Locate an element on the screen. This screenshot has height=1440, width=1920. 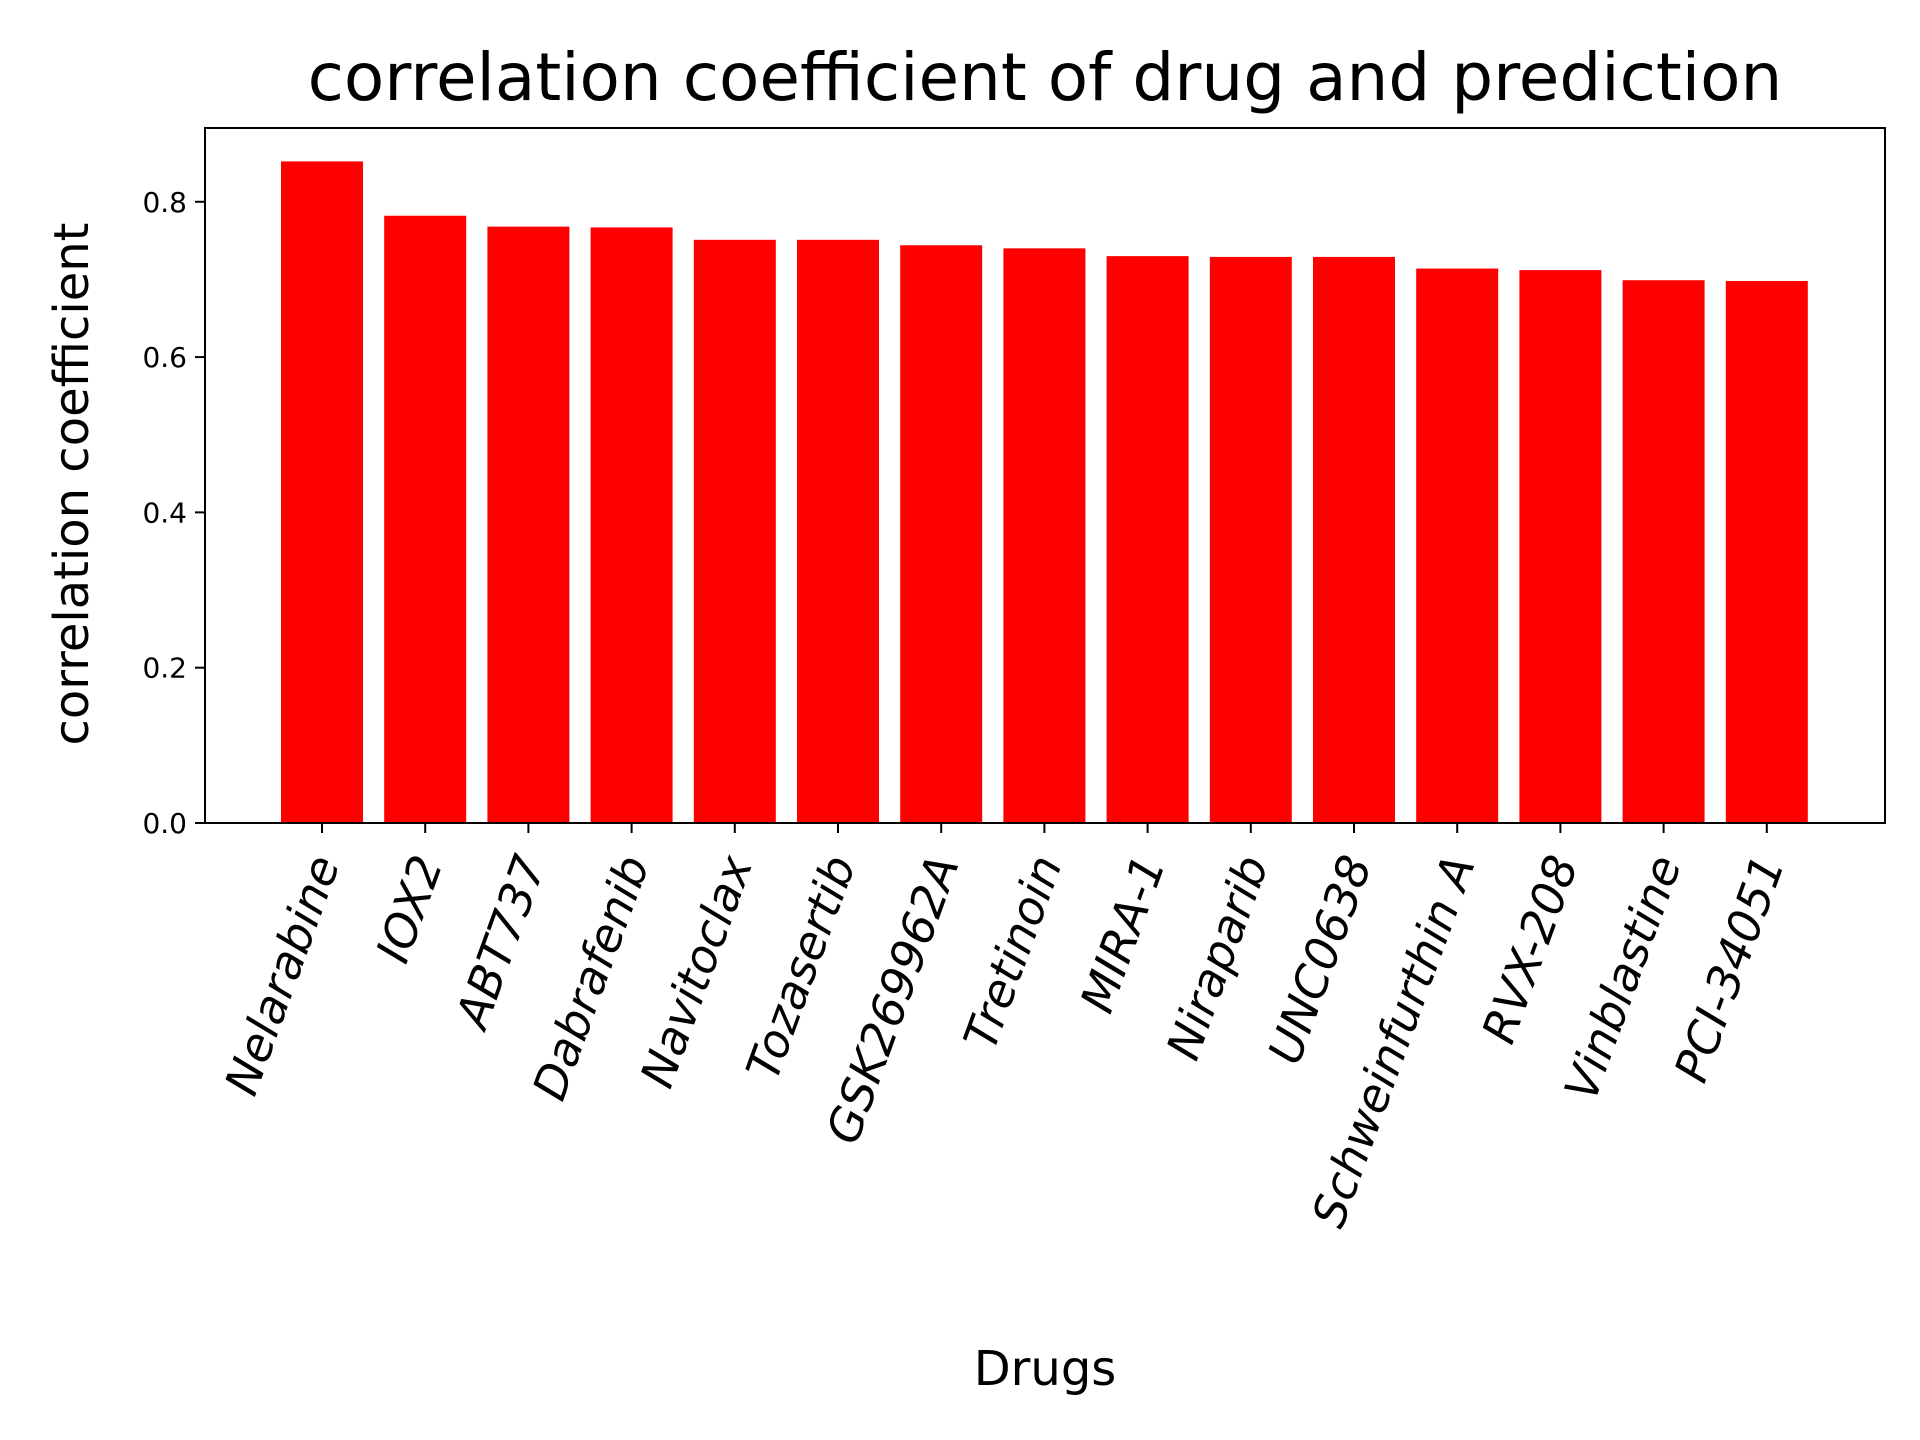
y-axis-ticks: 0.0 0.2 0.4 0.6 0.8 is located at coordinates (173, 513).